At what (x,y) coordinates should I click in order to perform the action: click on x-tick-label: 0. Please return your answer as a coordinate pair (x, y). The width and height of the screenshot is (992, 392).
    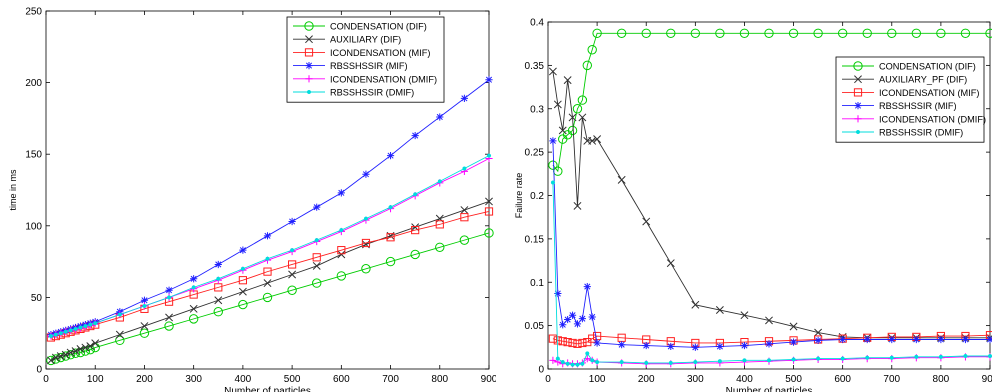
    Looking at the image, I should click on (46, 379).